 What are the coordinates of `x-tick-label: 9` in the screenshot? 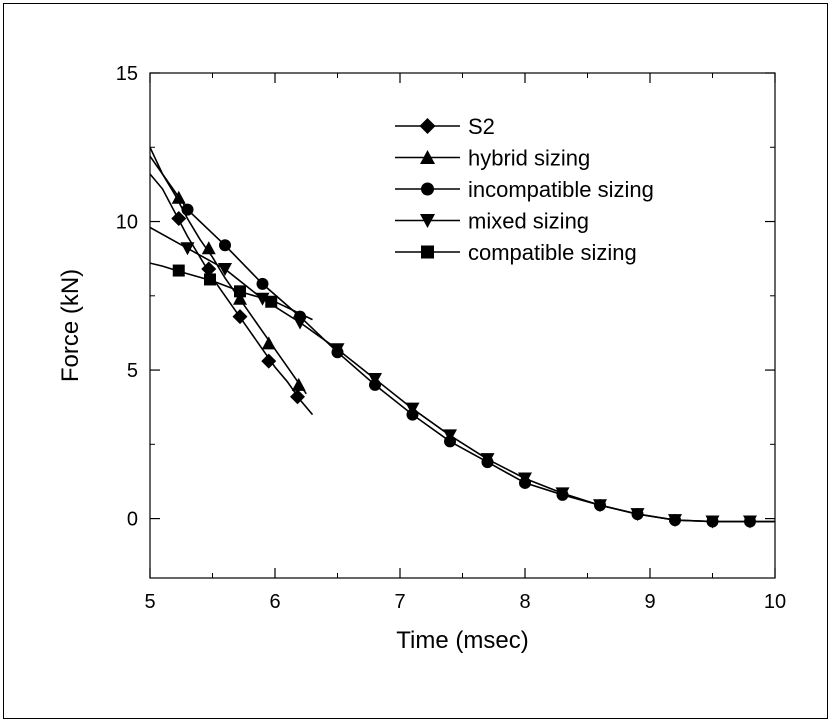 It's located at (649, 602).